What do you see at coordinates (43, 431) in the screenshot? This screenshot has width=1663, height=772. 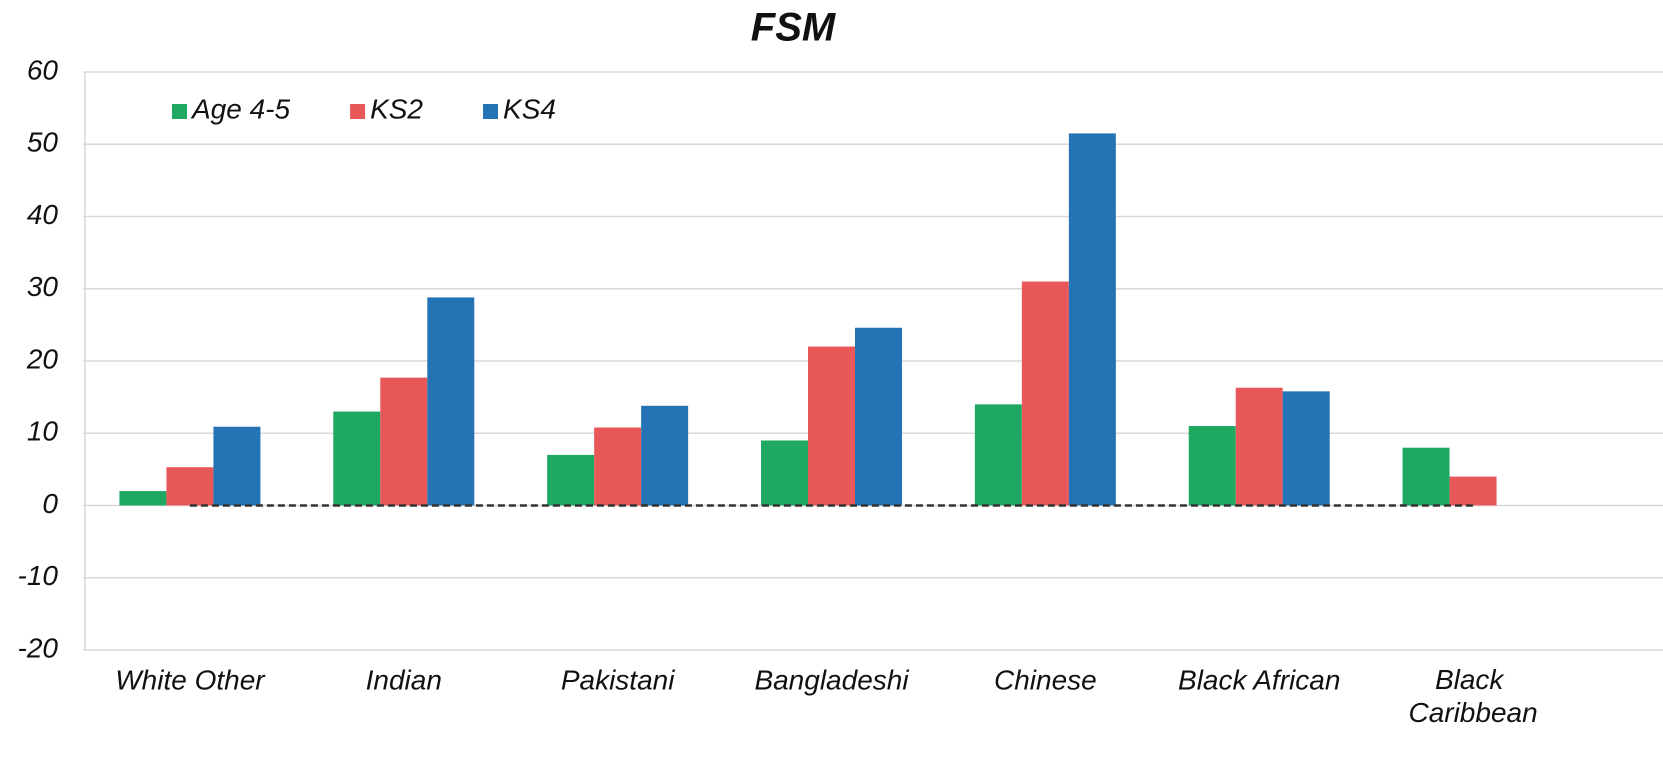 I see `y-tick-label: 10` at bounding box center [43, 431].